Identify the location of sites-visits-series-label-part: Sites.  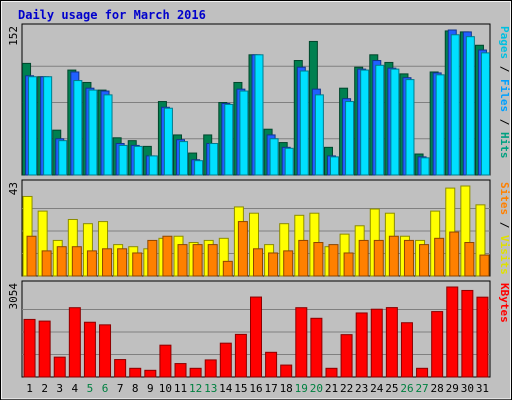
(504, 198).